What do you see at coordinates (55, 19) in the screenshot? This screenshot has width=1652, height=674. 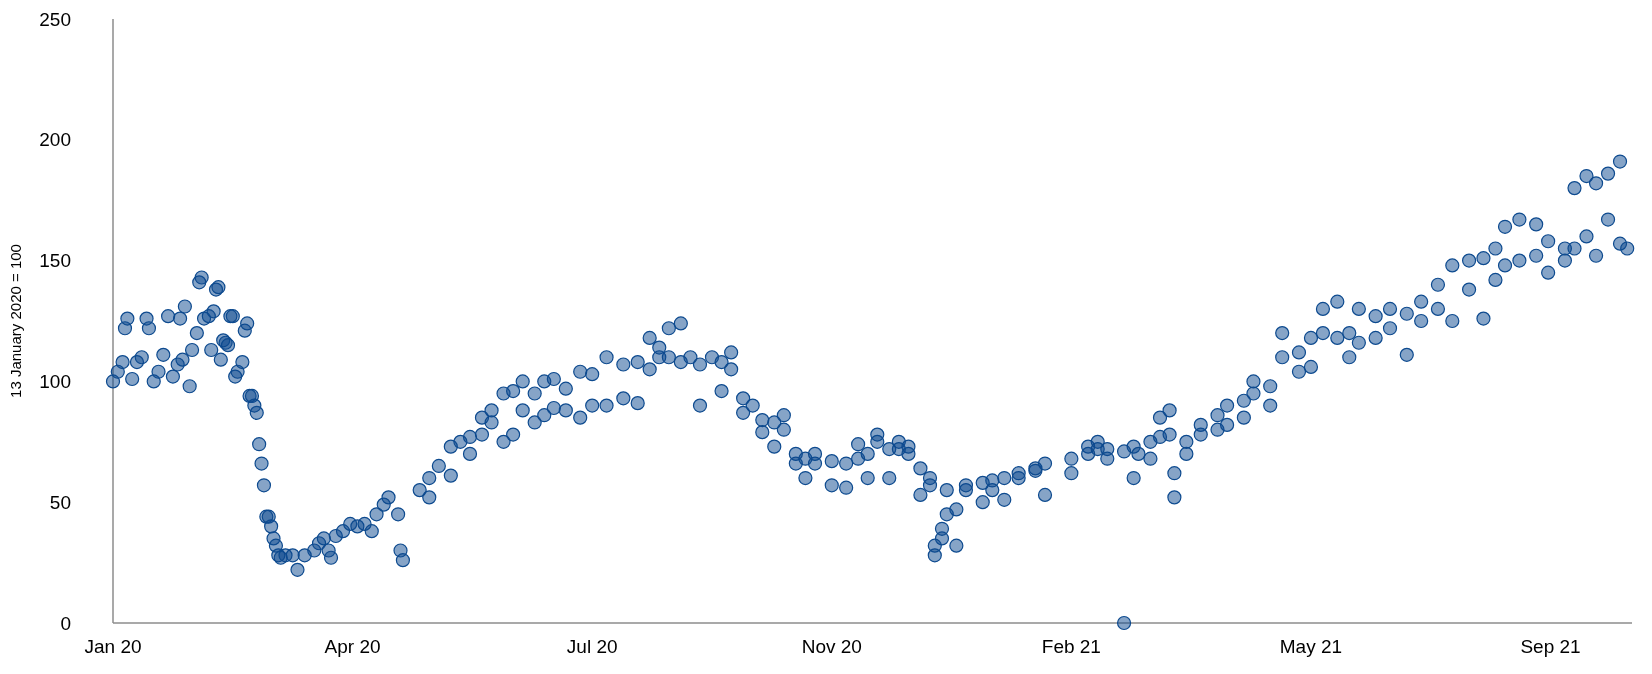 I see `y-tick-label: 250` at bounding box center [55, 19].